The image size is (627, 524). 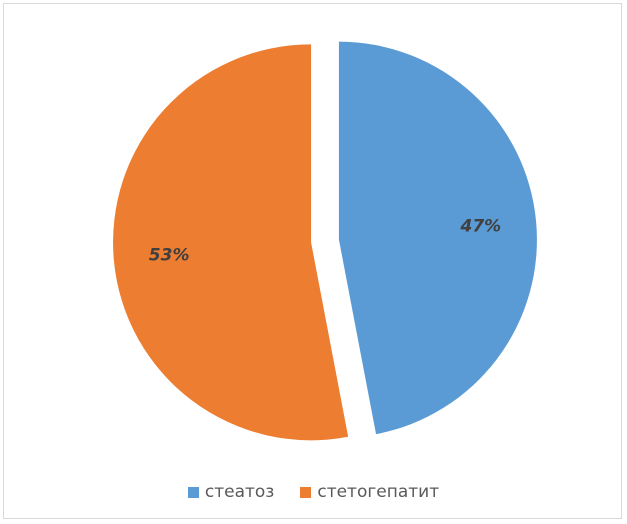 I want to click on legend-label-steatosis: стеатоз, so click(x=239, y=492).